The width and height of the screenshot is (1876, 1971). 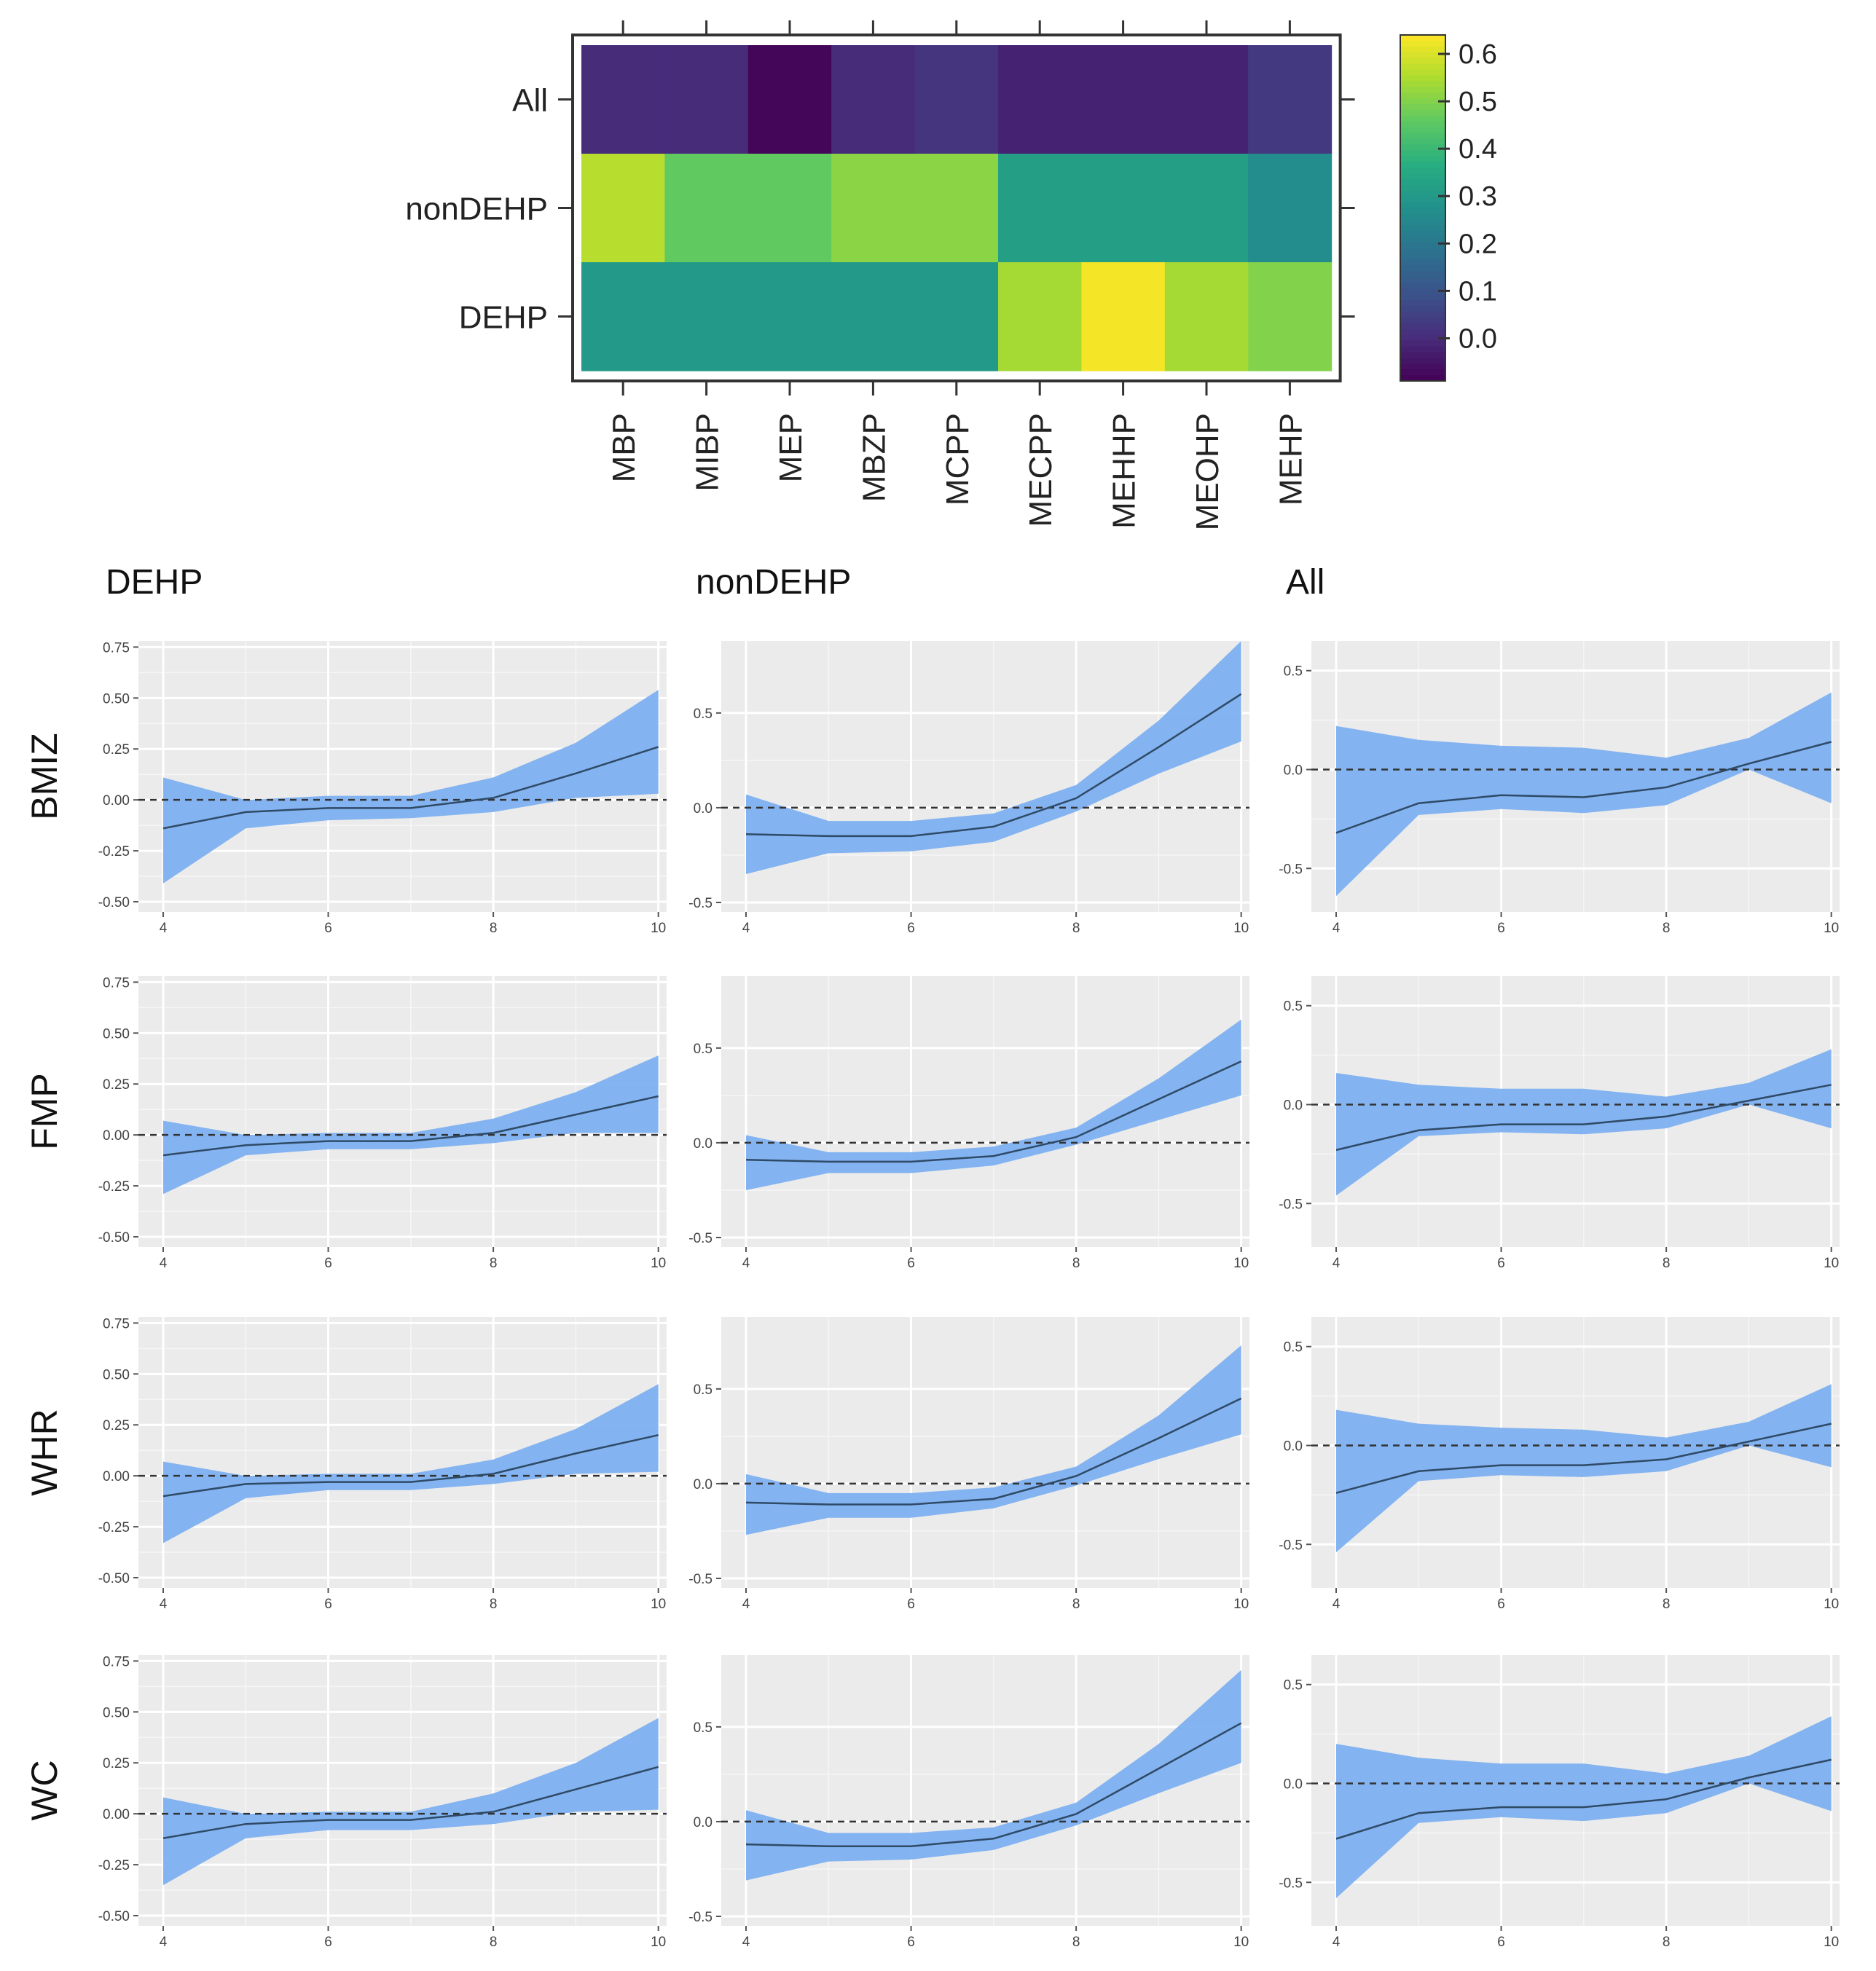 I want to click on row-title: WHR, so click(x=44, y=1452).